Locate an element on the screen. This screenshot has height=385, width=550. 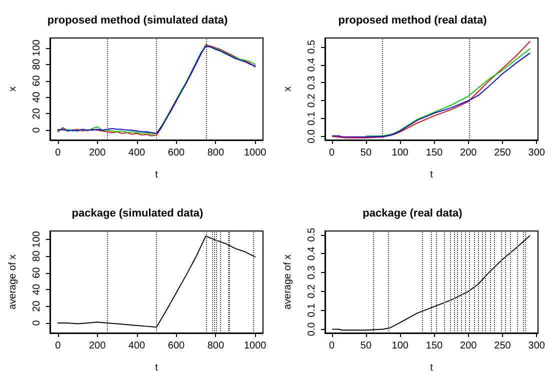
chart-title: package (simulated data) is located at coordinates (138, 213).